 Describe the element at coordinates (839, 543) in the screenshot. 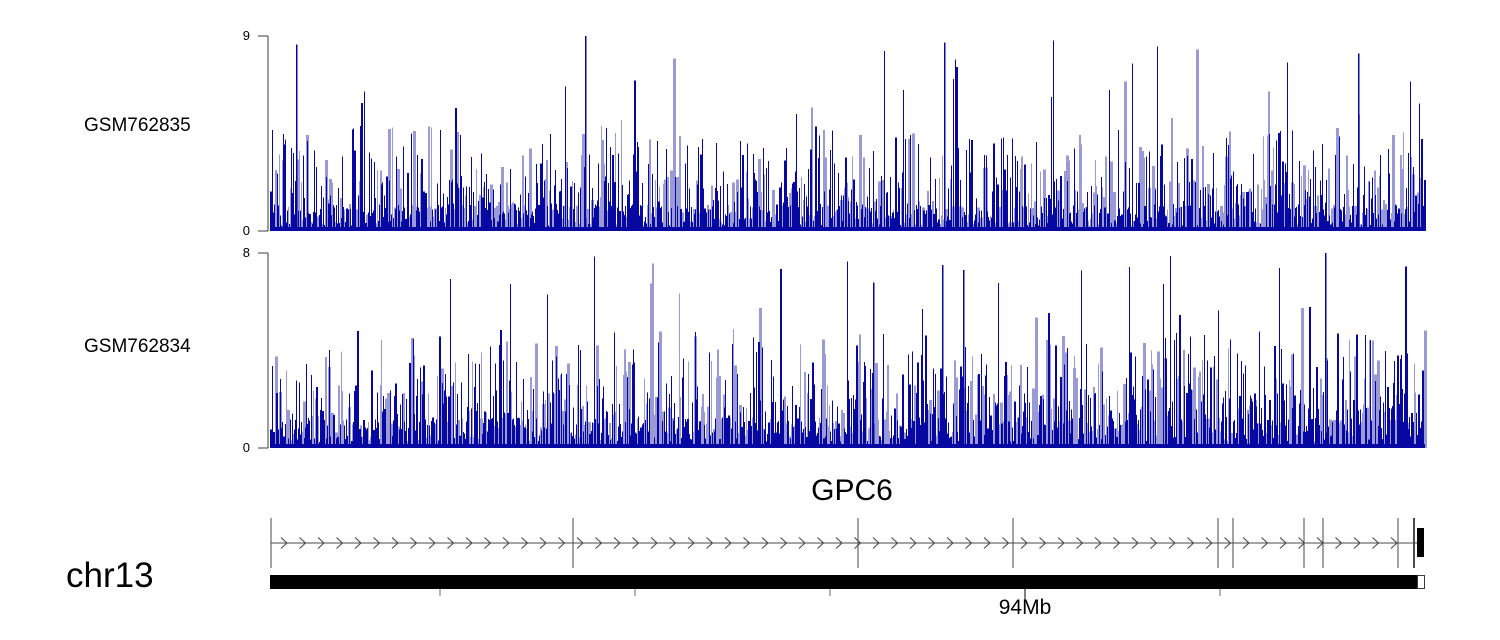

I see `strand-direction-arrows` at that location.